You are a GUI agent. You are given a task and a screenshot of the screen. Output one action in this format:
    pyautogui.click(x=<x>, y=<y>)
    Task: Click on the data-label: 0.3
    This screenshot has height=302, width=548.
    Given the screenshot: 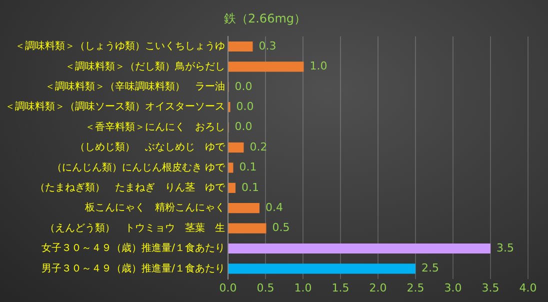 What is the action you would take?
    pyautogui.click(x=267, y=45)
    